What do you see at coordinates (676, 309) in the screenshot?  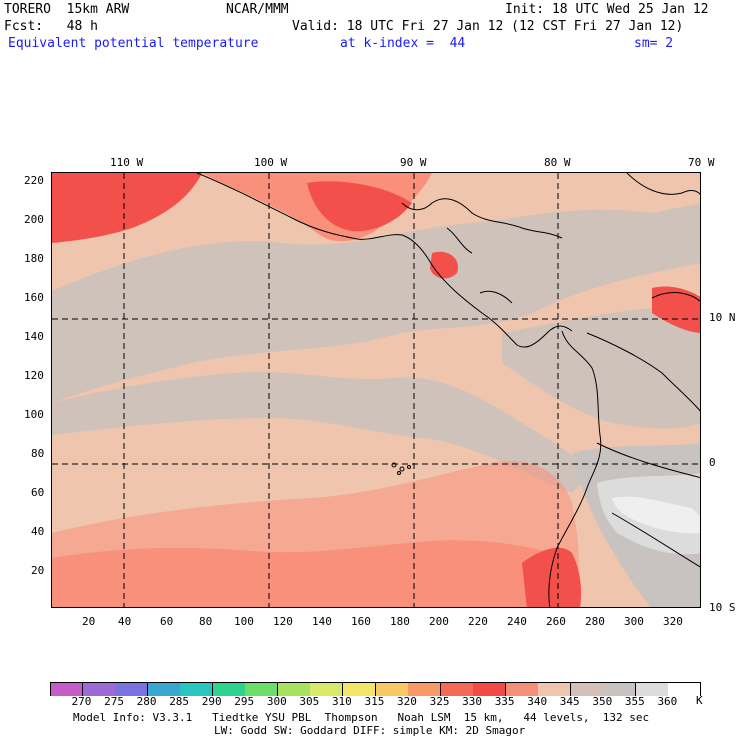 I see `hot-field-venezuela` at bounding box center [676, 309].